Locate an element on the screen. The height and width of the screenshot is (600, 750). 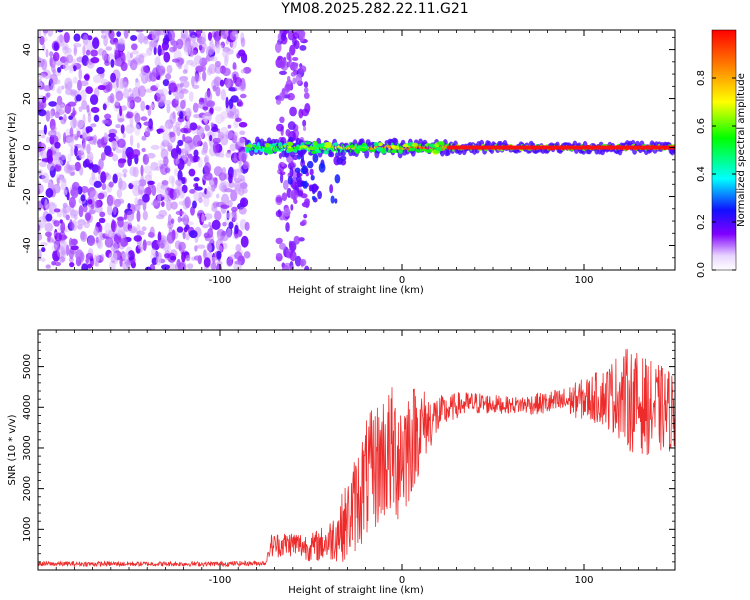
y-tick-label: 0 is located at coordinates (27, 147).